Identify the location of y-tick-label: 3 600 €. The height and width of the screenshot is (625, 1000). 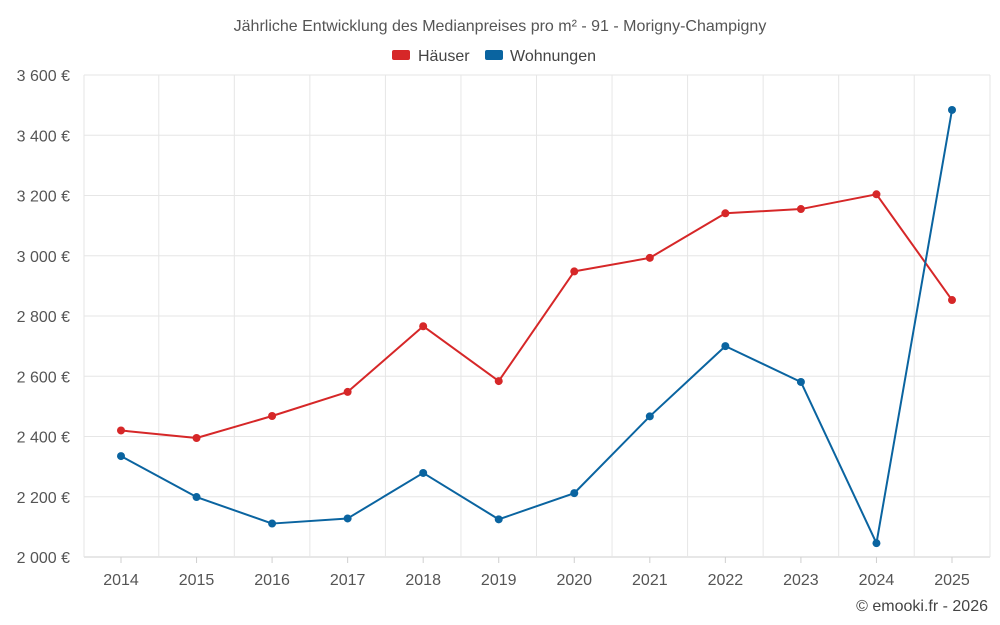
(43, 76).